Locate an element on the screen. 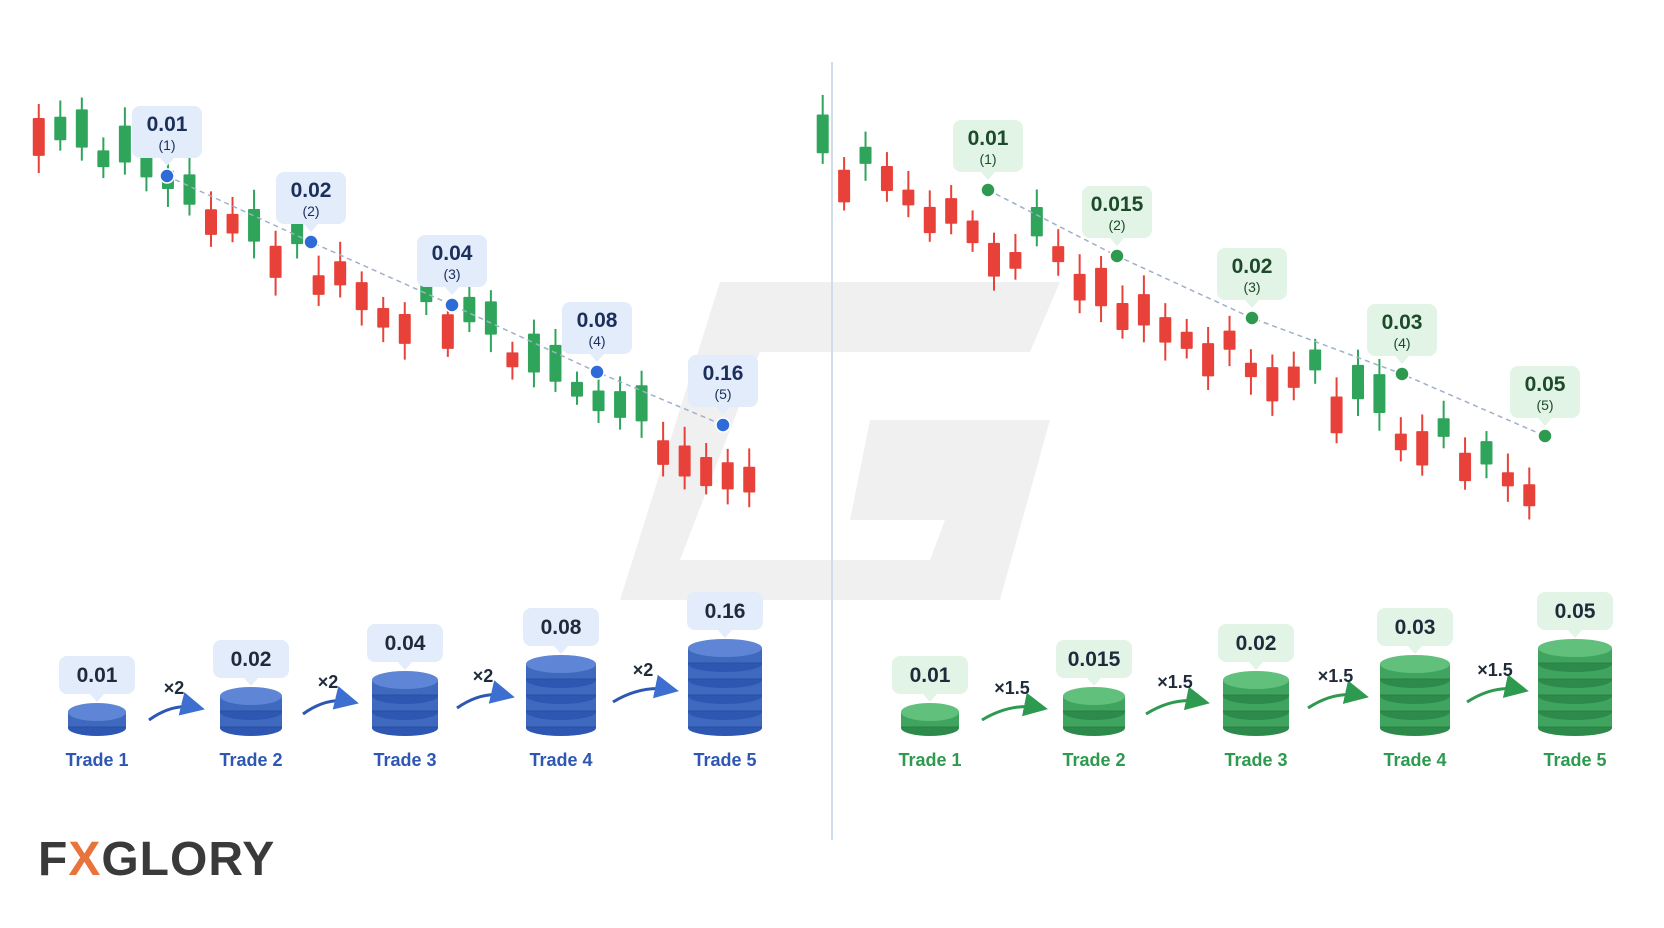 The width and height of the screenshot is (1664, 928). stack-lot-label: 0.015 is located at coordinates (1094, 663).